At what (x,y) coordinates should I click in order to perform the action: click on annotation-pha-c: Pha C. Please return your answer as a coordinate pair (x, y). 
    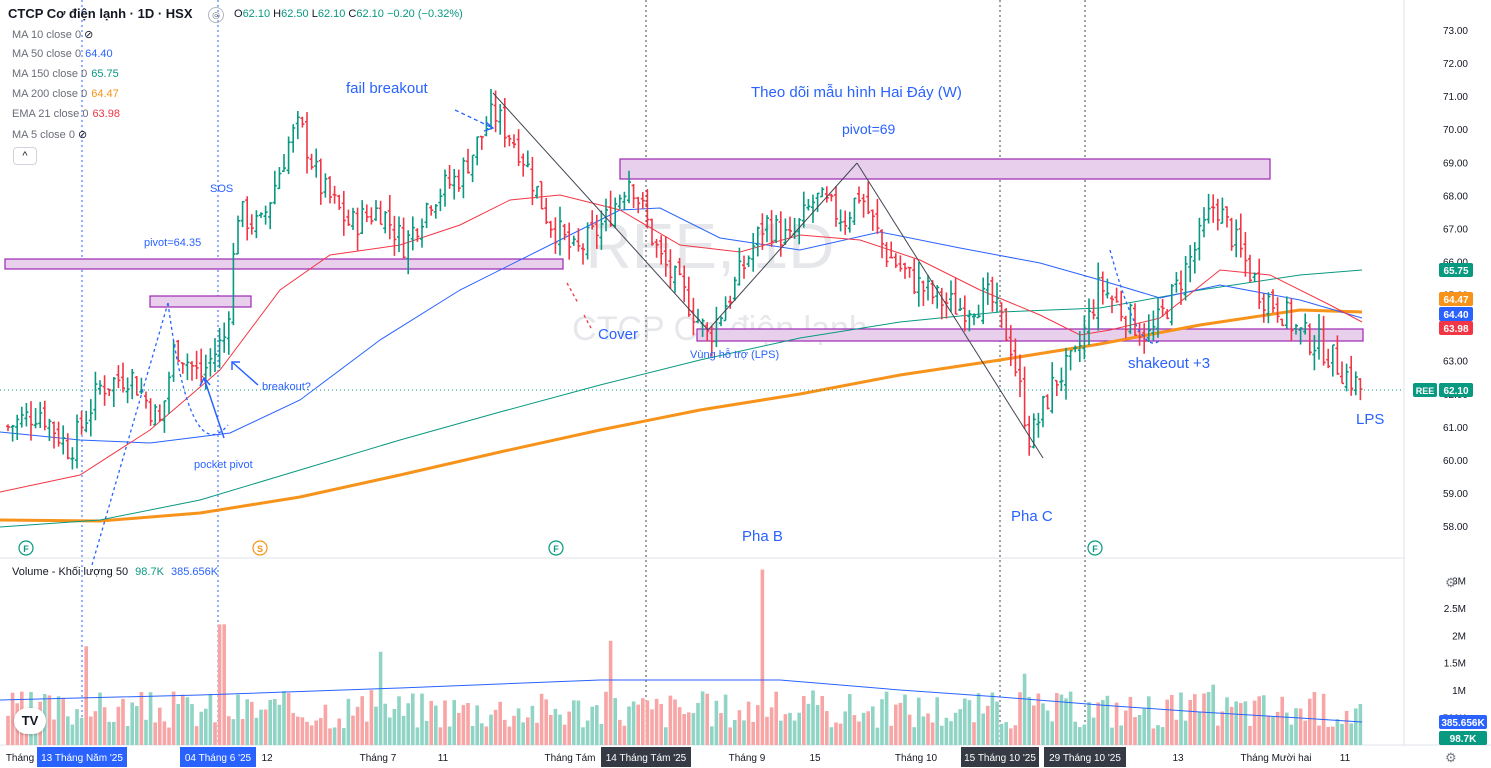
    Looking at the image, I should click on (1032, 516).